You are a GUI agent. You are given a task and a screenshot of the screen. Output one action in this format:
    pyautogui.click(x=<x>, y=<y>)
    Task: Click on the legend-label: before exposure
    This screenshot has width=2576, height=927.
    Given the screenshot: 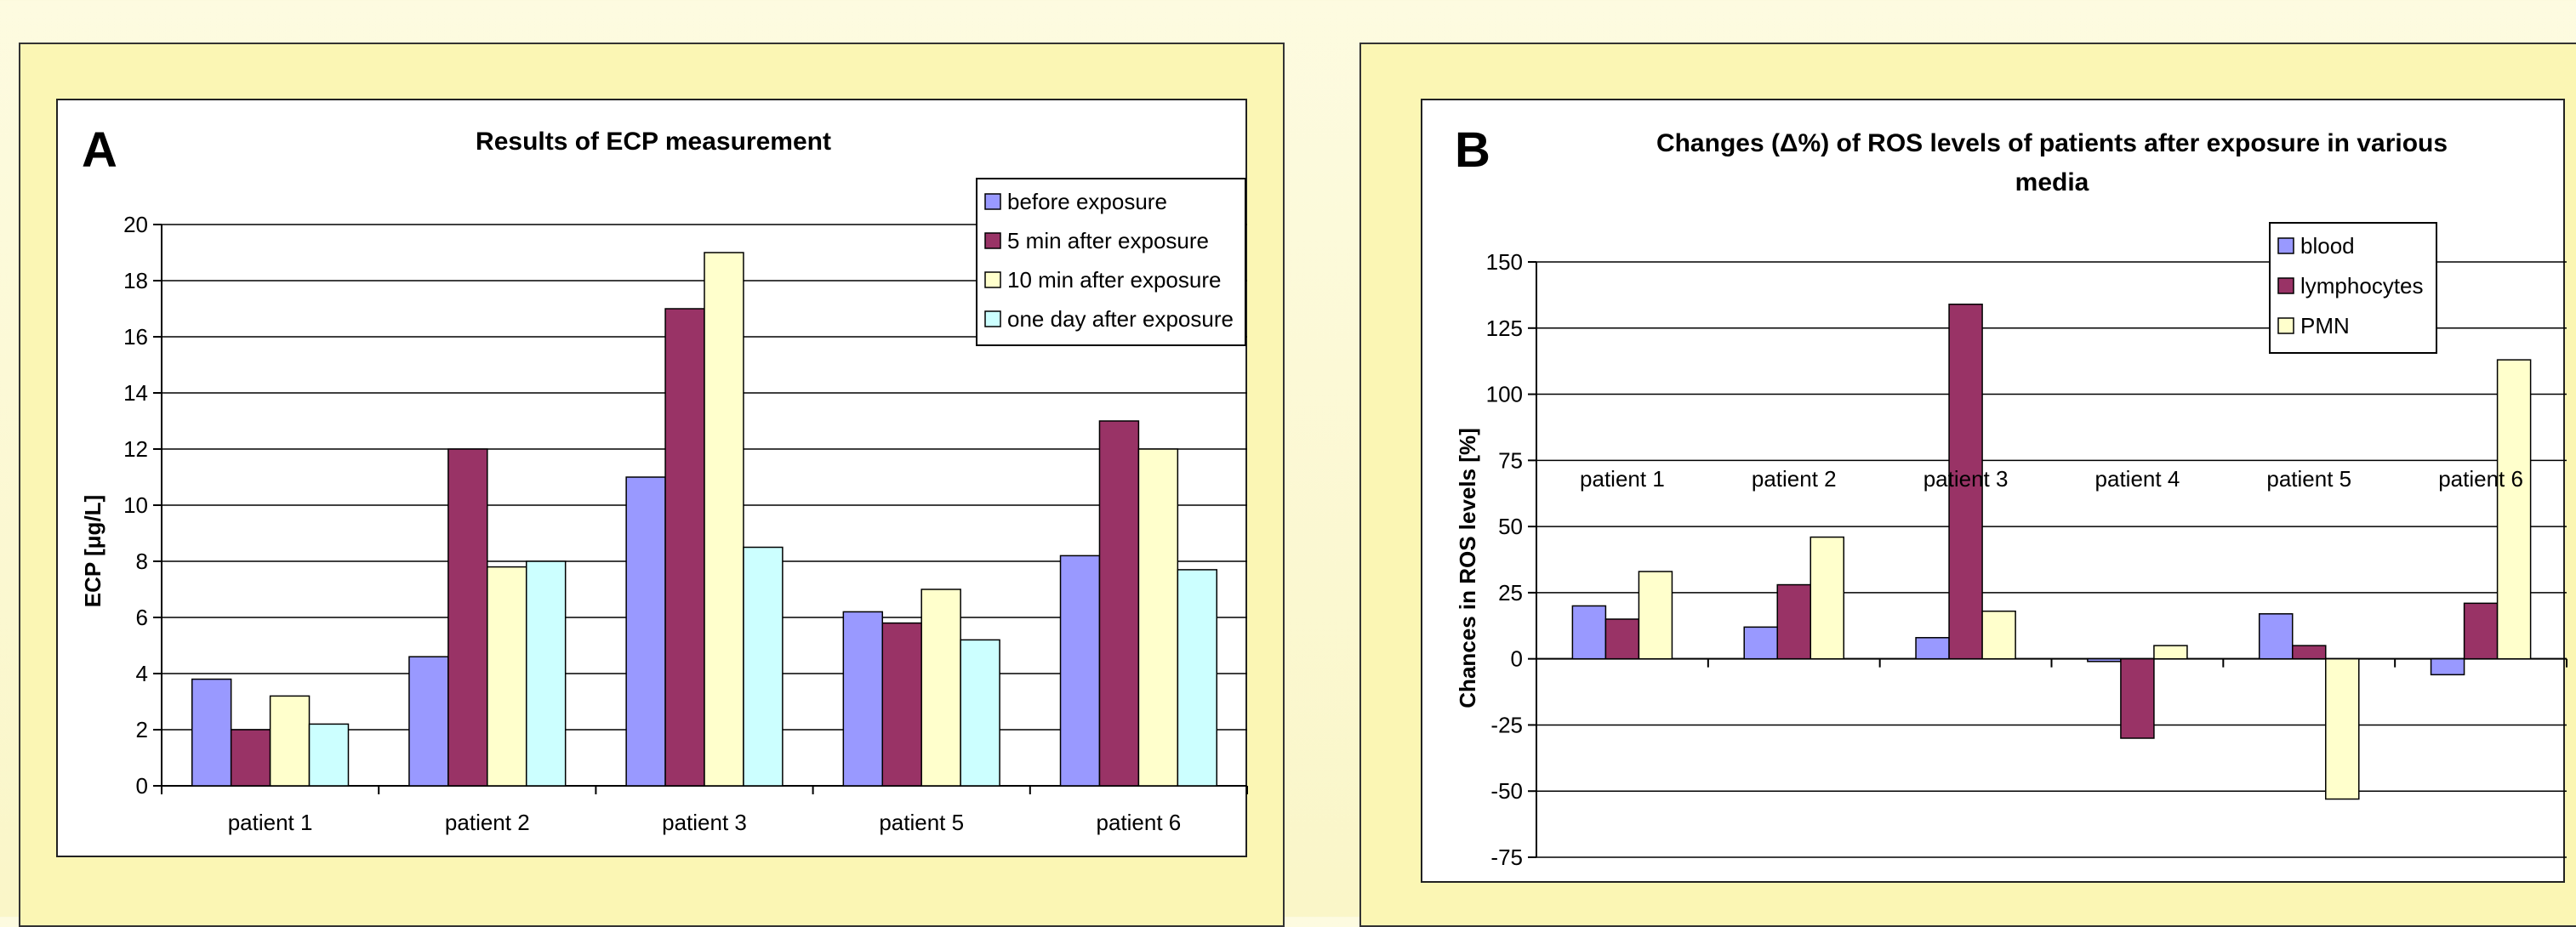 What is the action you would take?
    pyautogui.click(x=1087, y=201)
    